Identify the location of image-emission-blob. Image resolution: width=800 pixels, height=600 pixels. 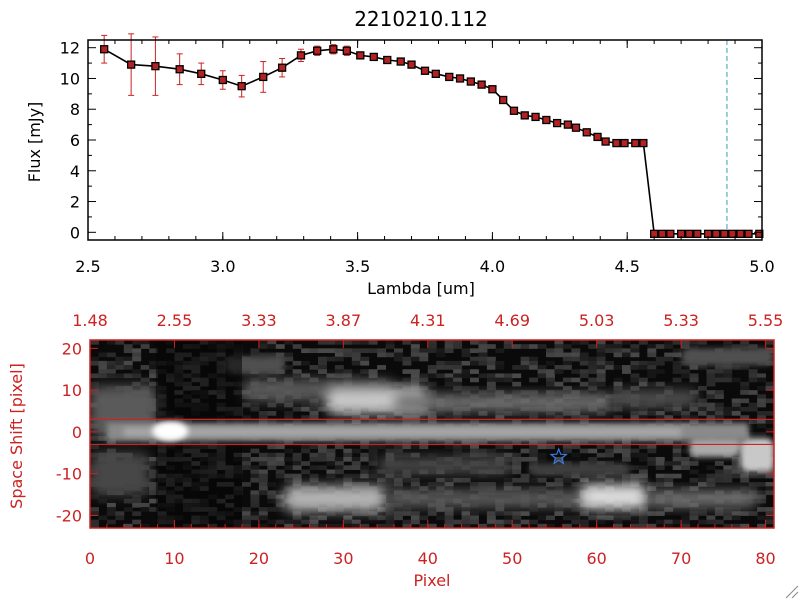
(120, 473).